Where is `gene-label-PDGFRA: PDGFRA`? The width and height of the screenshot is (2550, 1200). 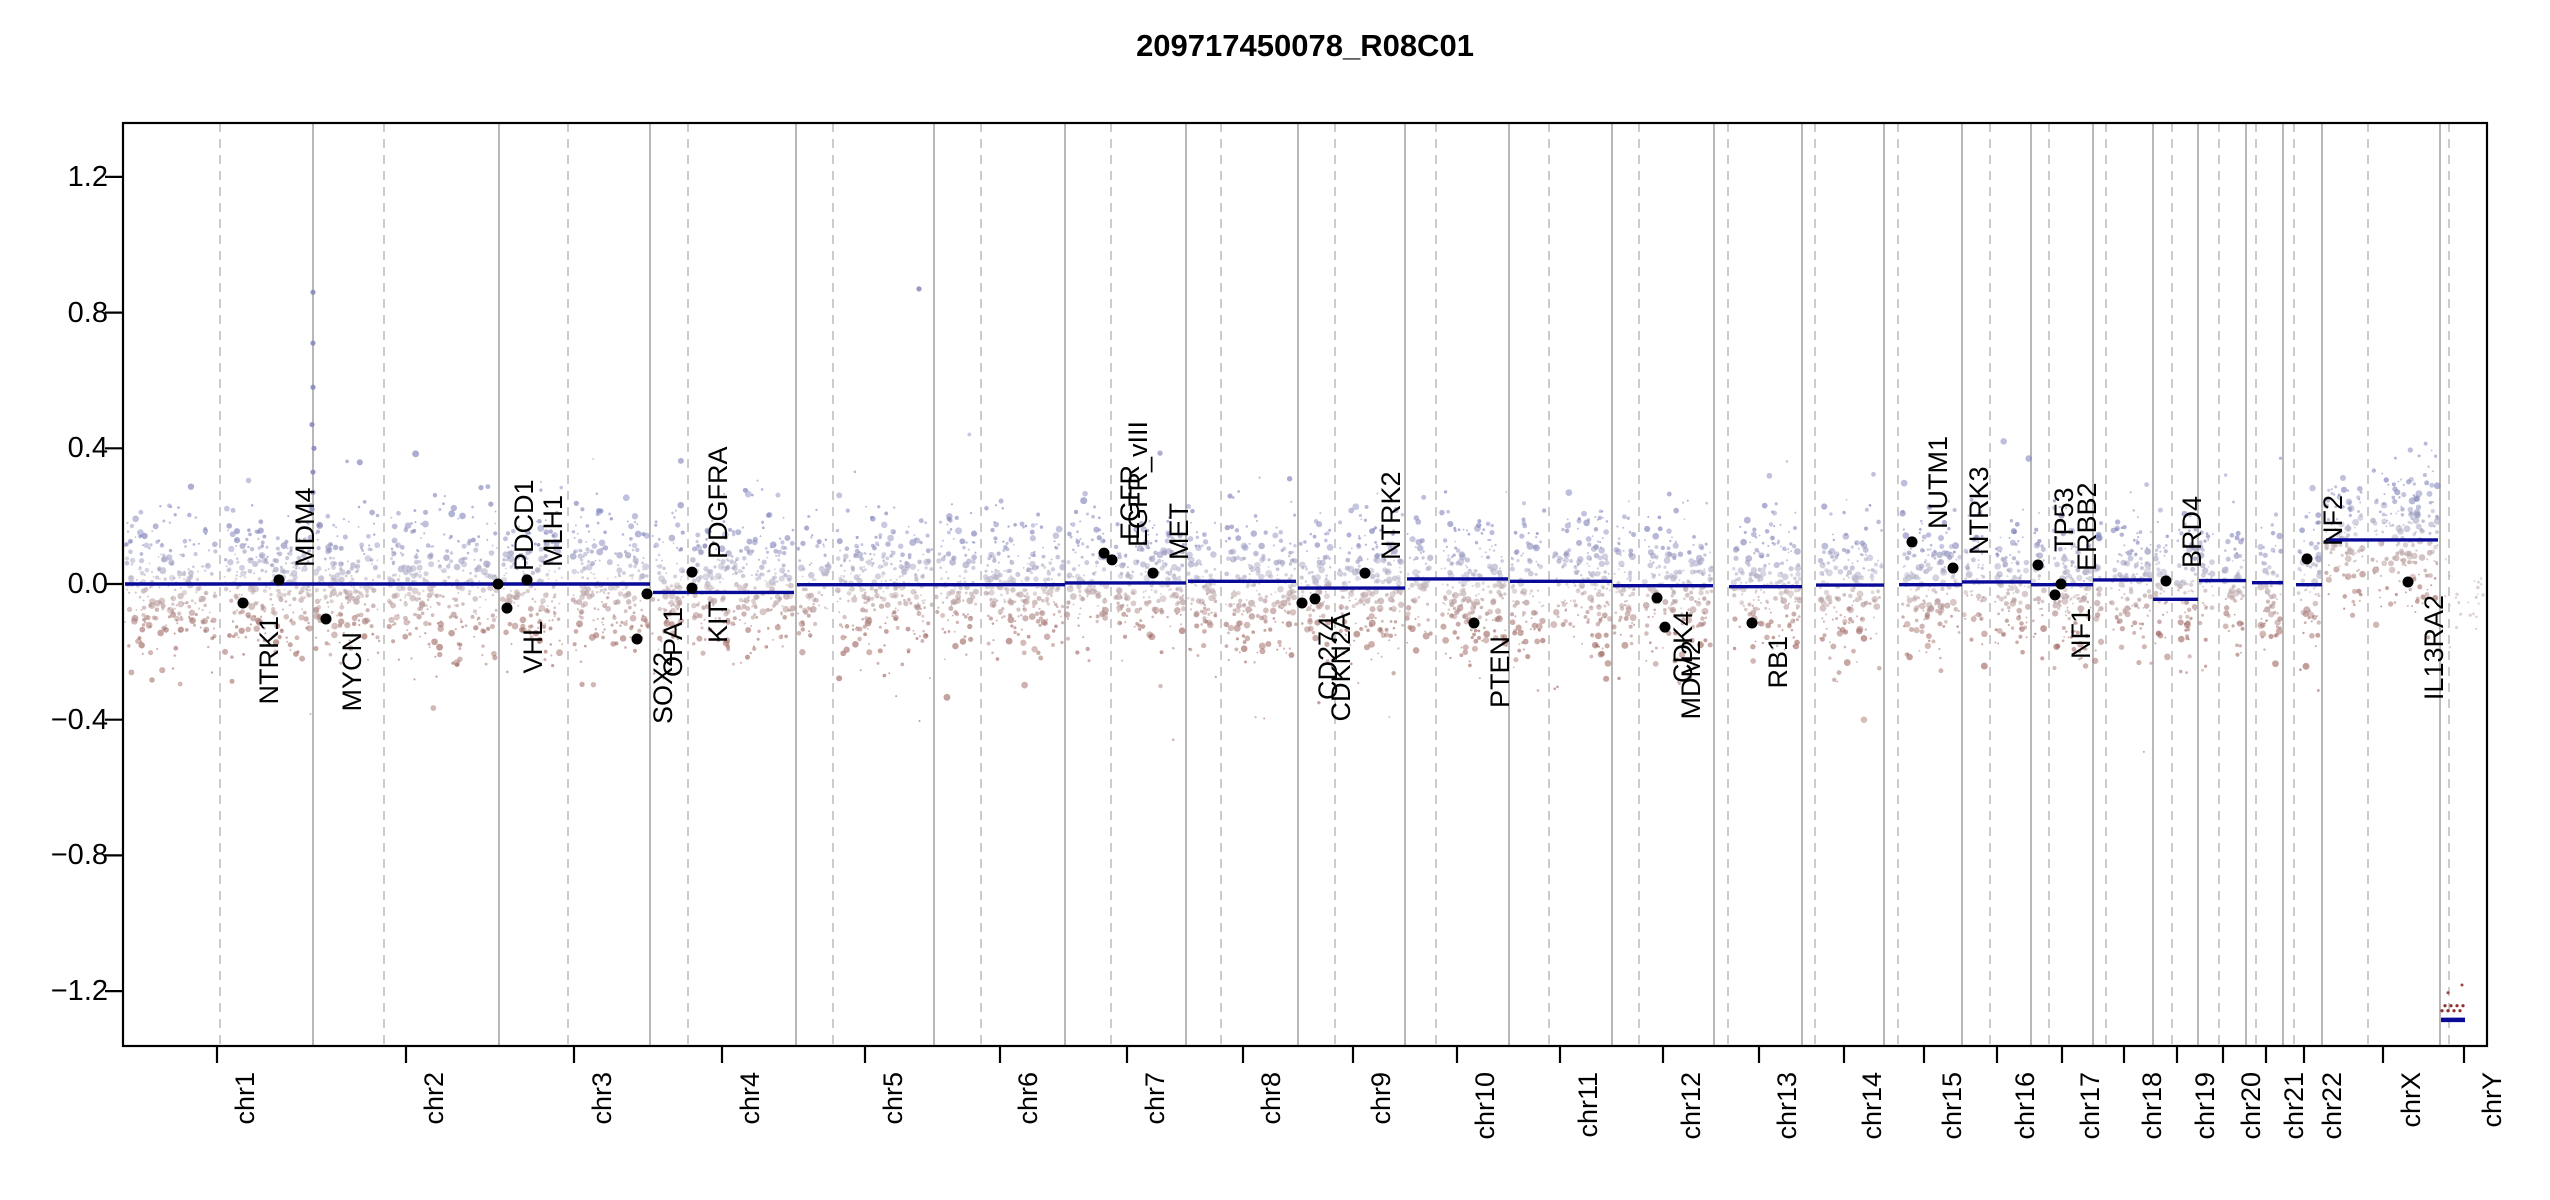 gene-label-PDGFRA: PDGFRA is located at coordinates (718, 503).